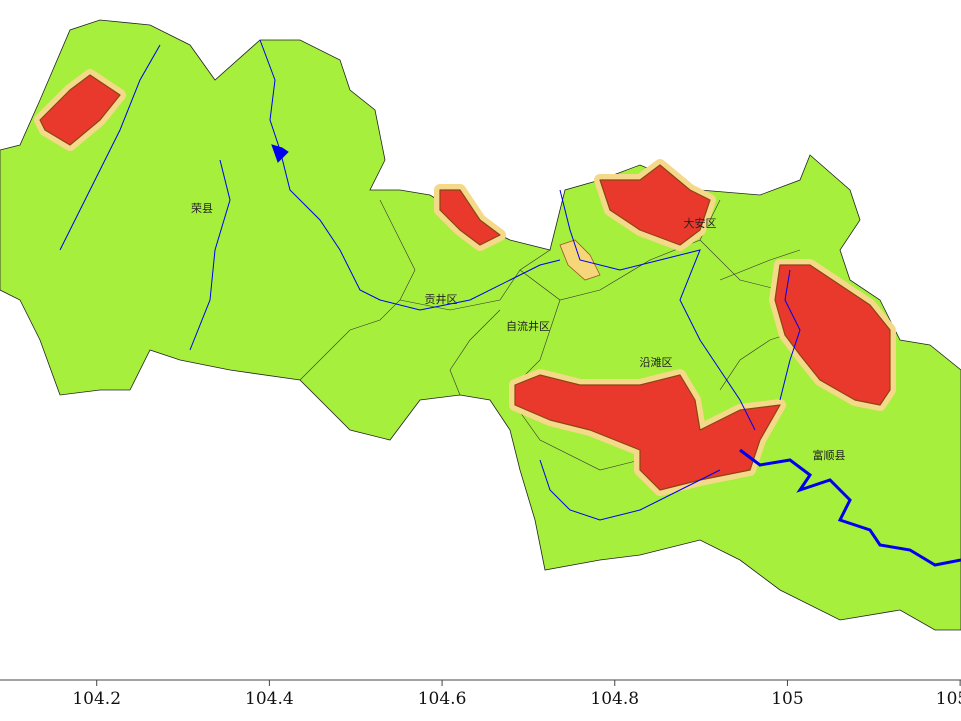 This screenshot has height=721, width=961. What do you see at coordinates (480, 694) in the screenshot?
I see `x-axis: 104.2 104.4 104.6 104.8 105 105.2` at bounding box center [480, 694].